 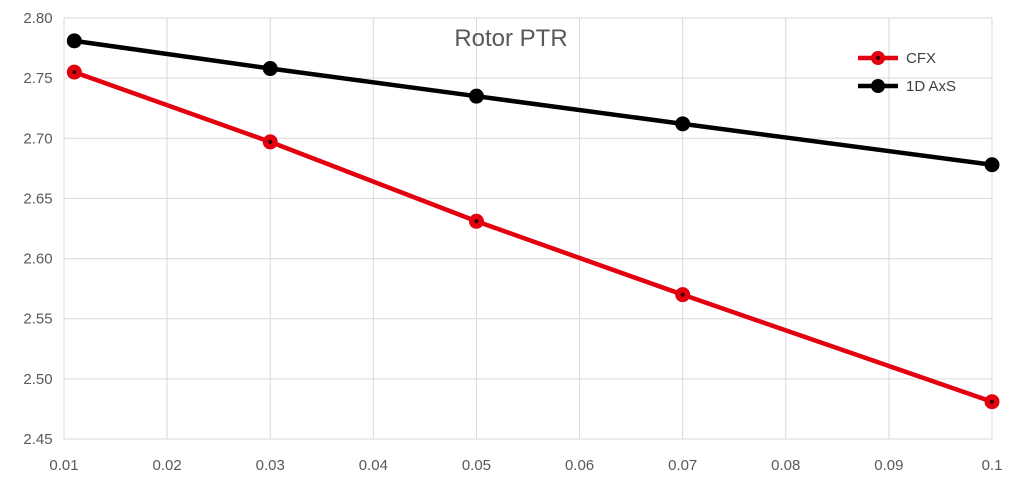 I want to click on x-tick-label: 0.08, so click(x=785, y=465).